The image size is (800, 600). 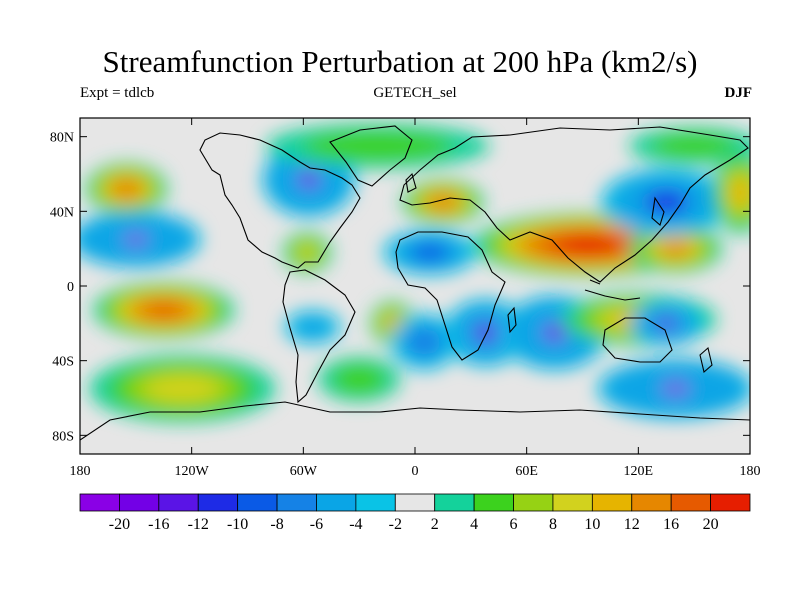 What do you see at coordinates (198, 524) in the screenshot?
I see `colorbar-label: -12` at bounding box center [198, 524].